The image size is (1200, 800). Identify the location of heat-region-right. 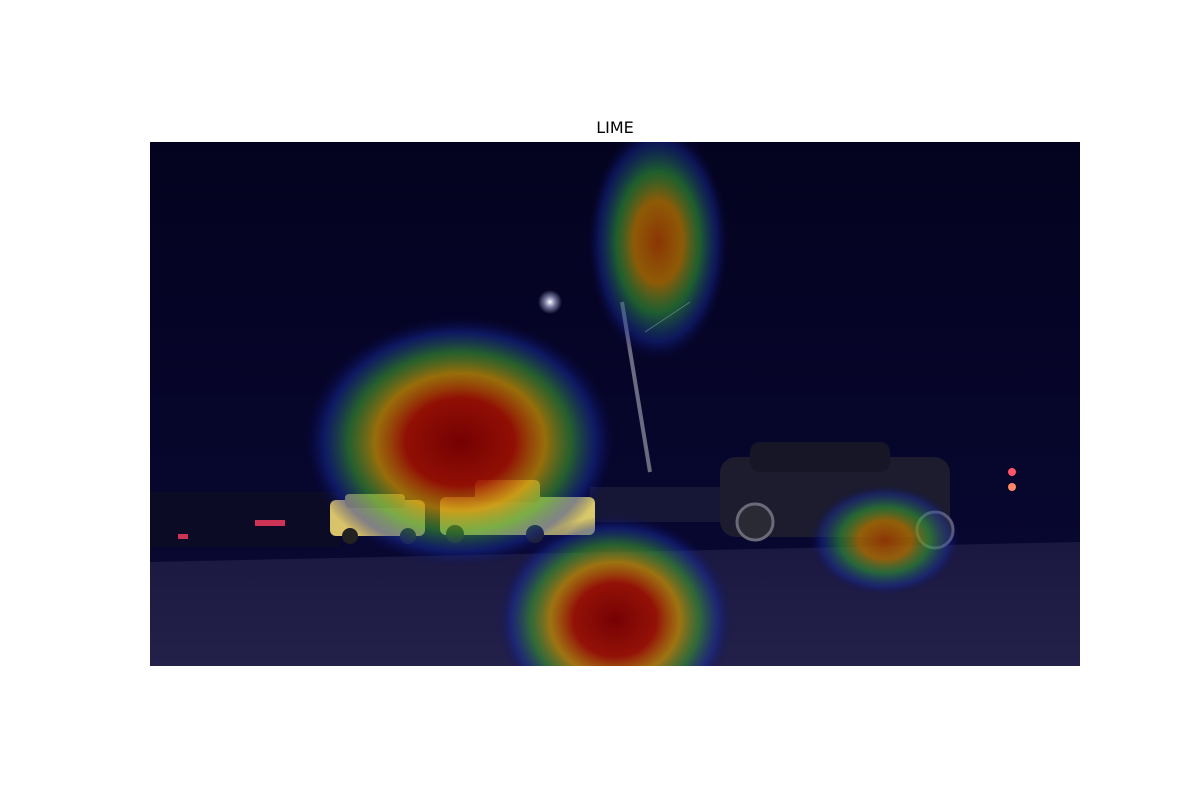
(885, 540).